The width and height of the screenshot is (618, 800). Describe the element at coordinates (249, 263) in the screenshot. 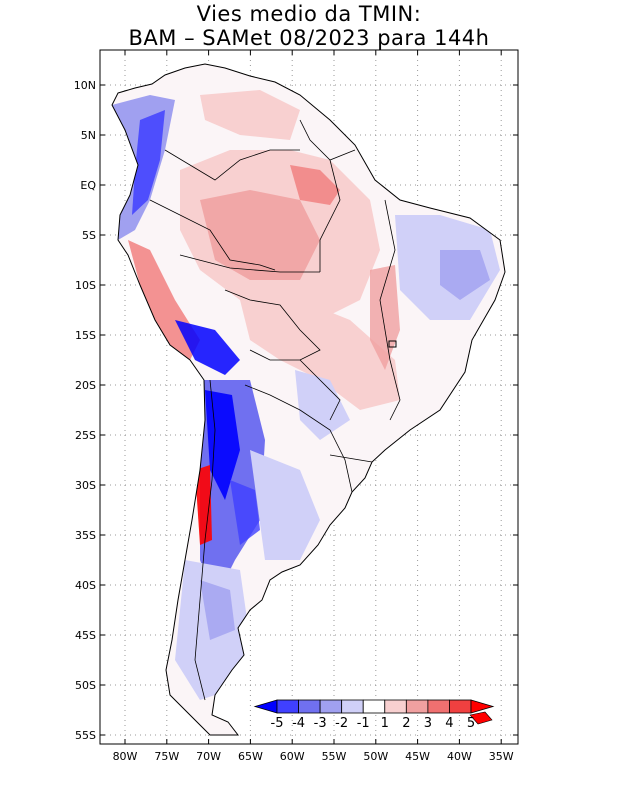

I see `border-peru-brazil` at that location.